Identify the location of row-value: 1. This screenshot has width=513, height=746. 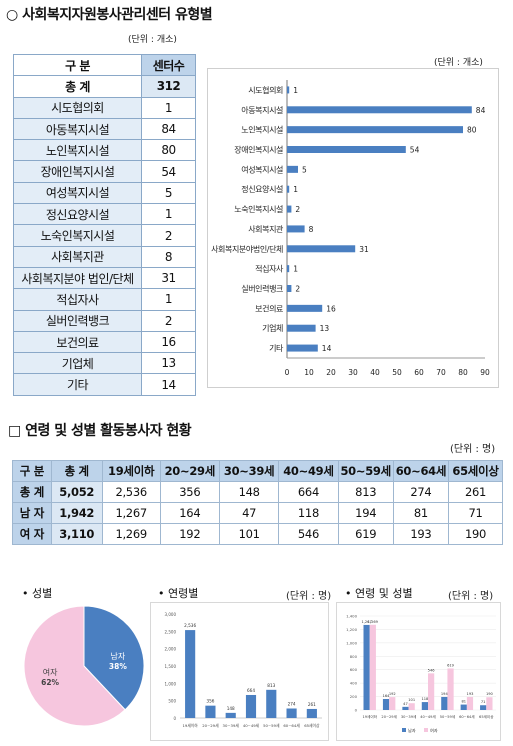
(168, 107).